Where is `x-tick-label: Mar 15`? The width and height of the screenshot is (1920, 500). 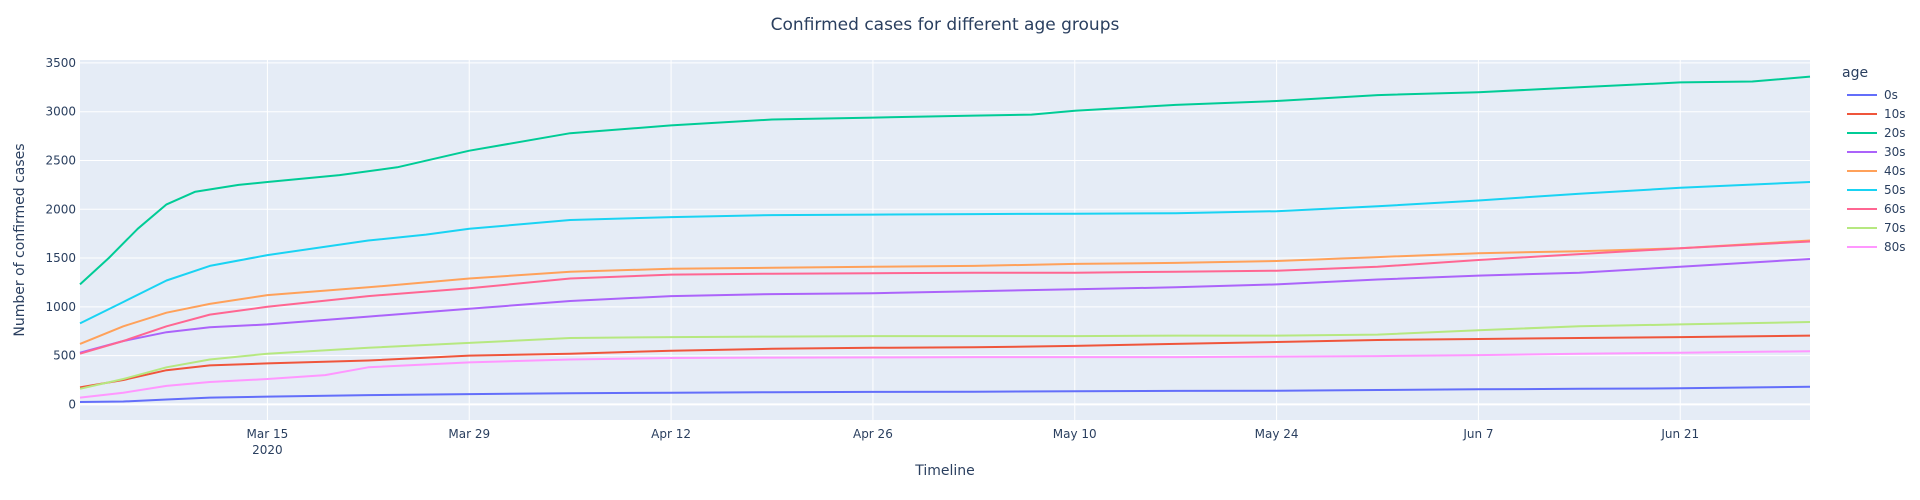
x-tick-label: Mar 15 is located at coordinates (268, 434).